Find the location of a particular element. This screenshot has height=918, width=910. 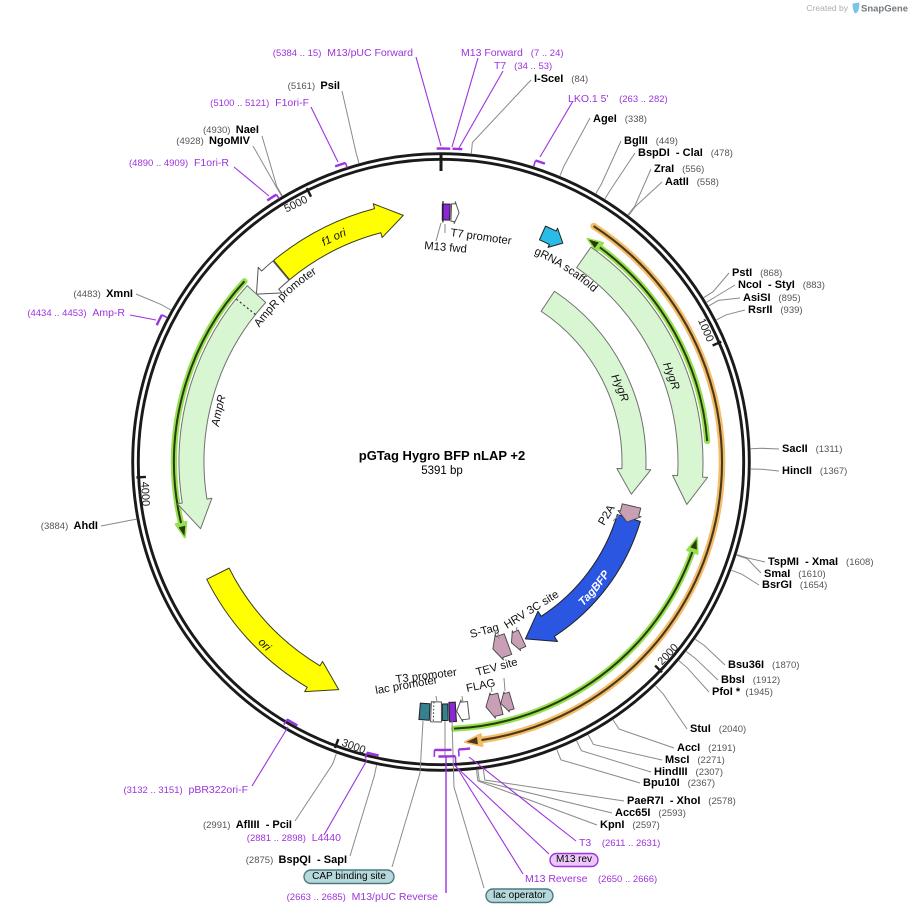

svg-text: TspMI - XmaI (1608) is located at coordinates (821, 562).